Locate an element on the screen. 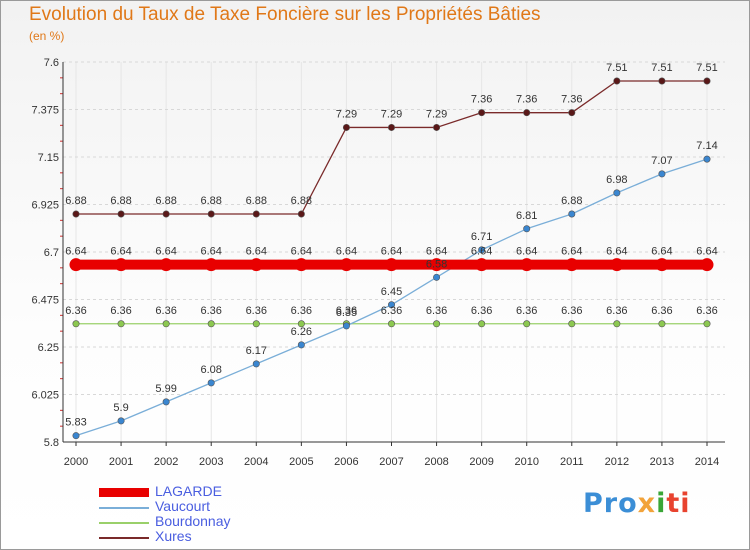  legend-label-bourdonnay: Bourdonnay is located at coordinates (193, 521).